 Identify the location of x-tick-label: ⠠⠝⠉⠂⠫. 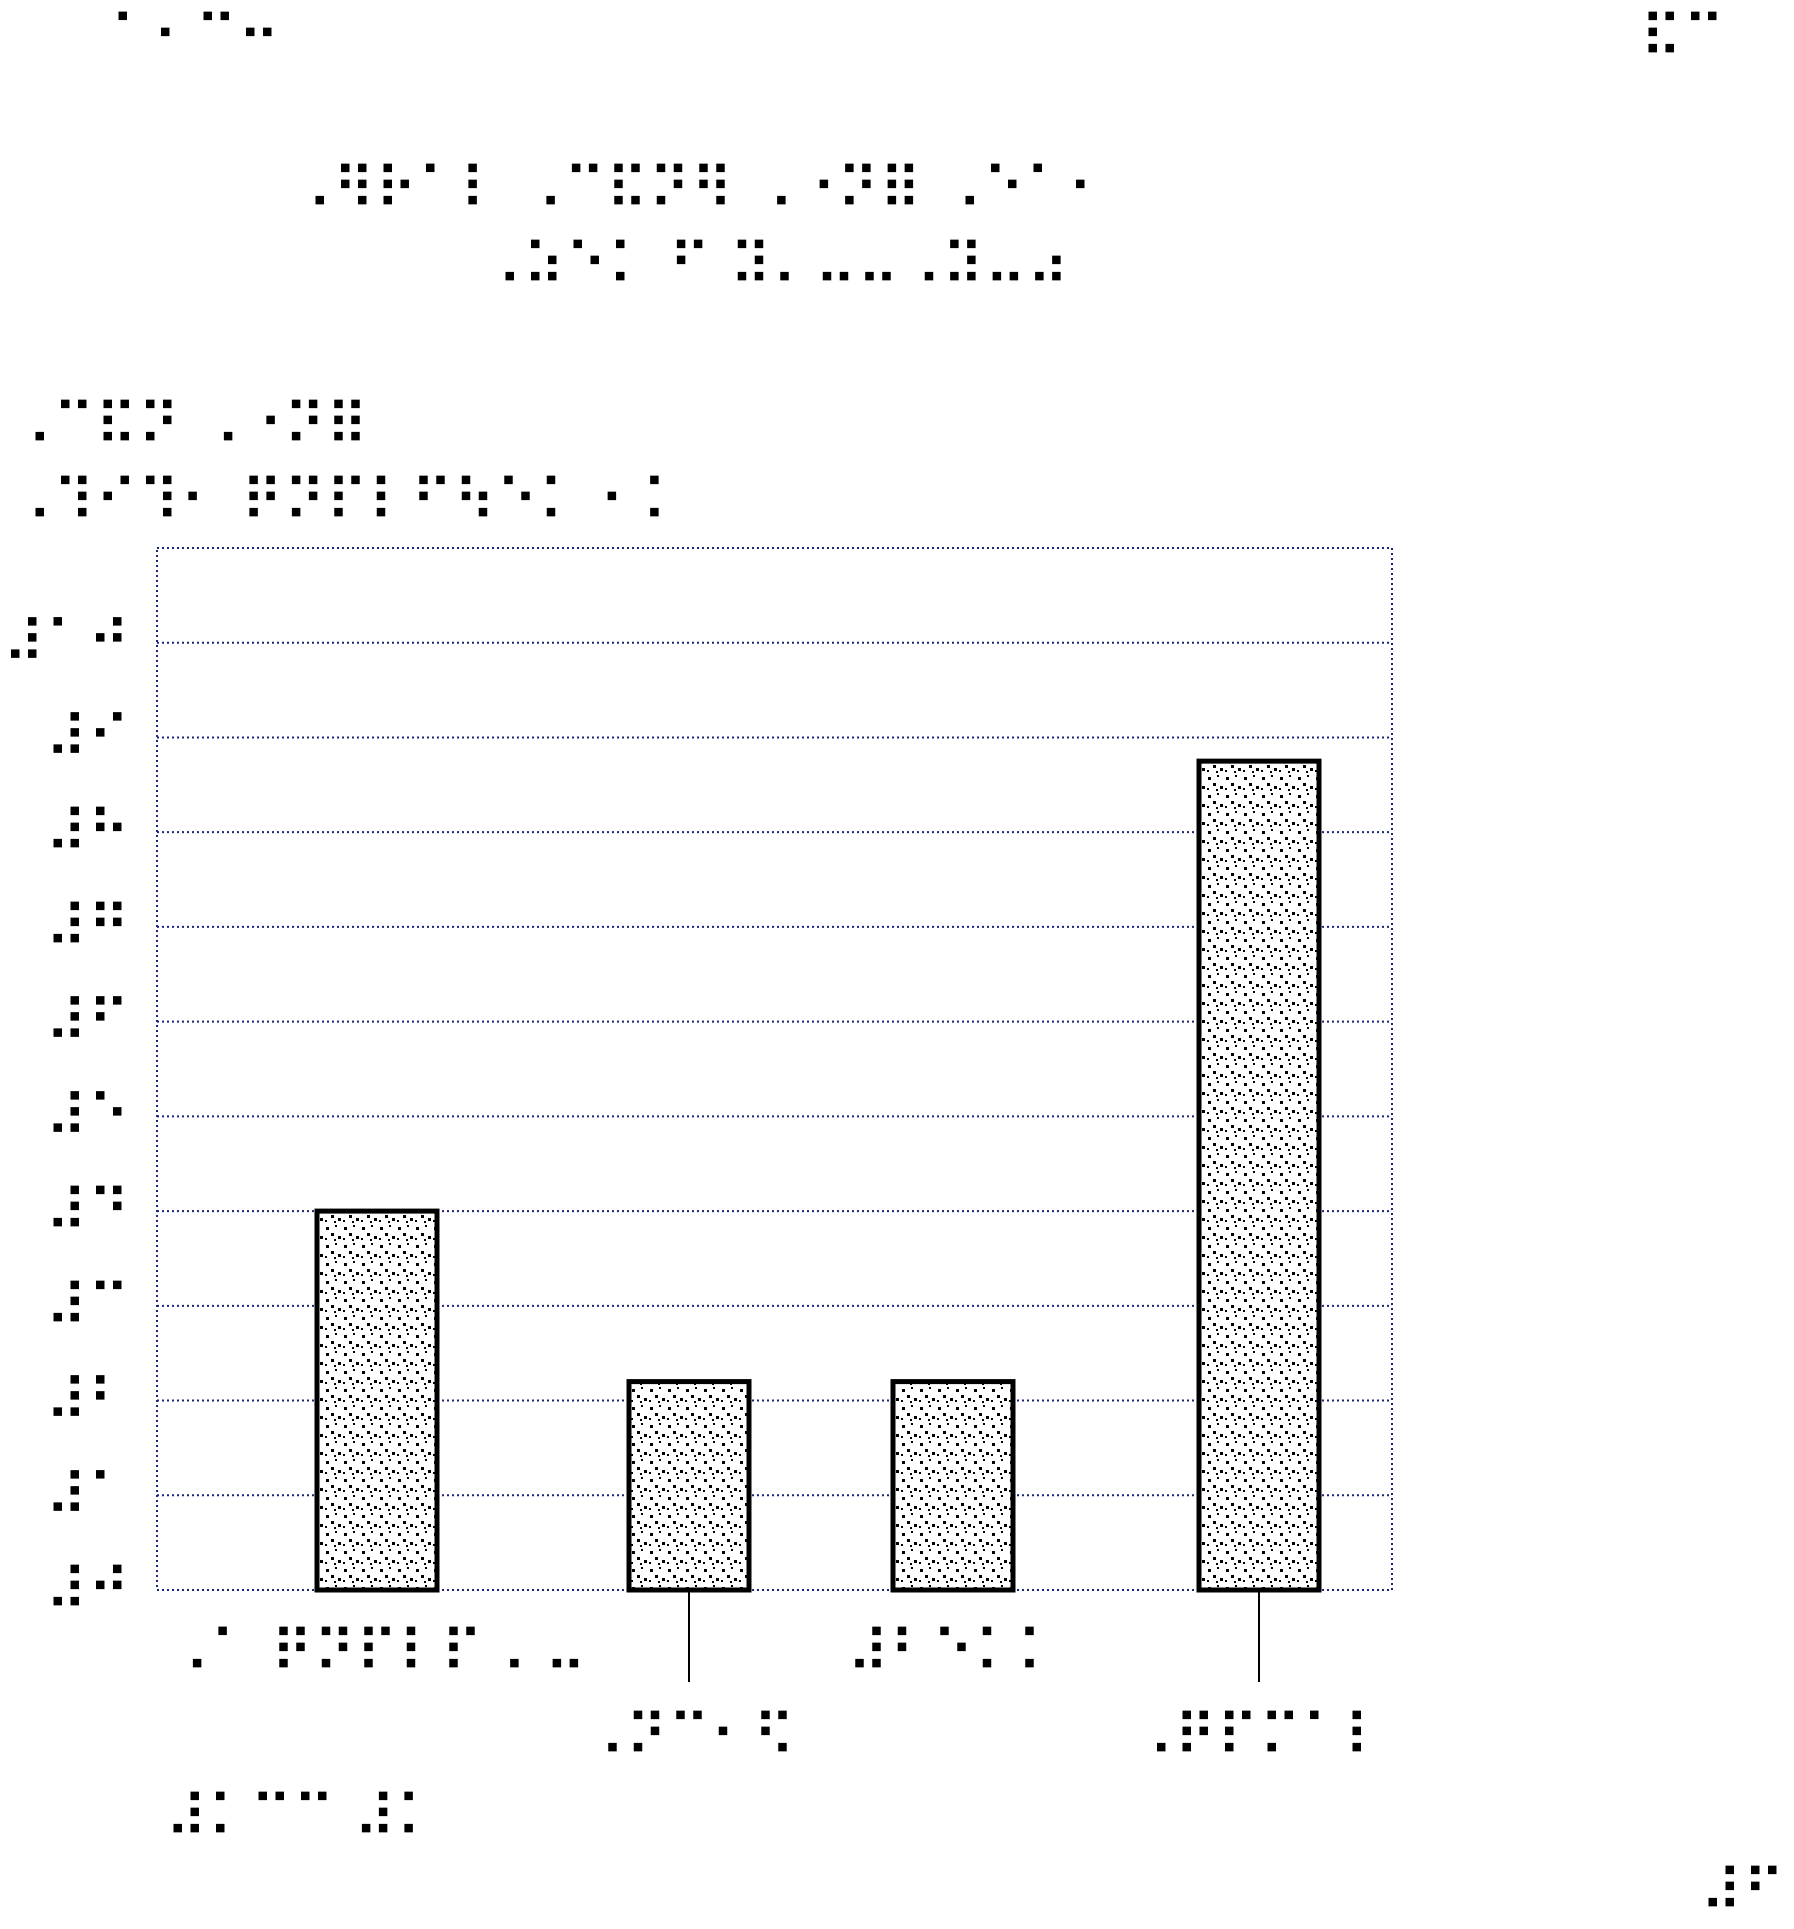
(689, 1736).